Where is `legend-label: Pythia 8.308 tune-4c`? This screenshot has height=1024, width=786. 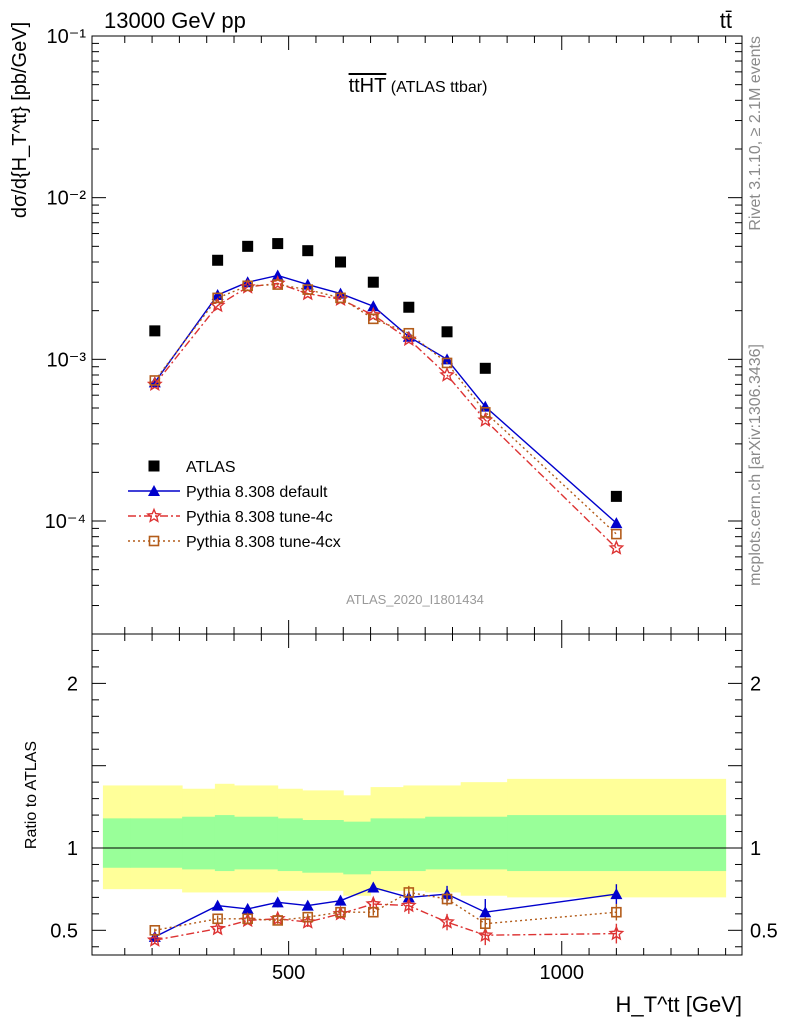 legend-label: Pythia 8.308 tune-4c is located at coordinates (259, 517).